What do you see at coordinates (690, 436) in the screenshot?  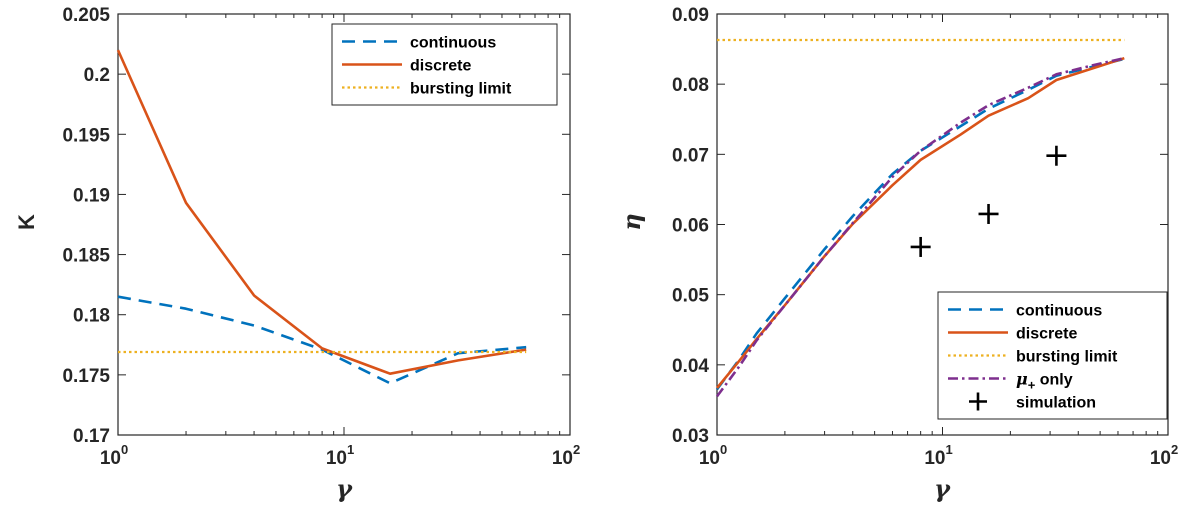 I see `y-tick-label: 0.03` at bounding box center [690, 436].